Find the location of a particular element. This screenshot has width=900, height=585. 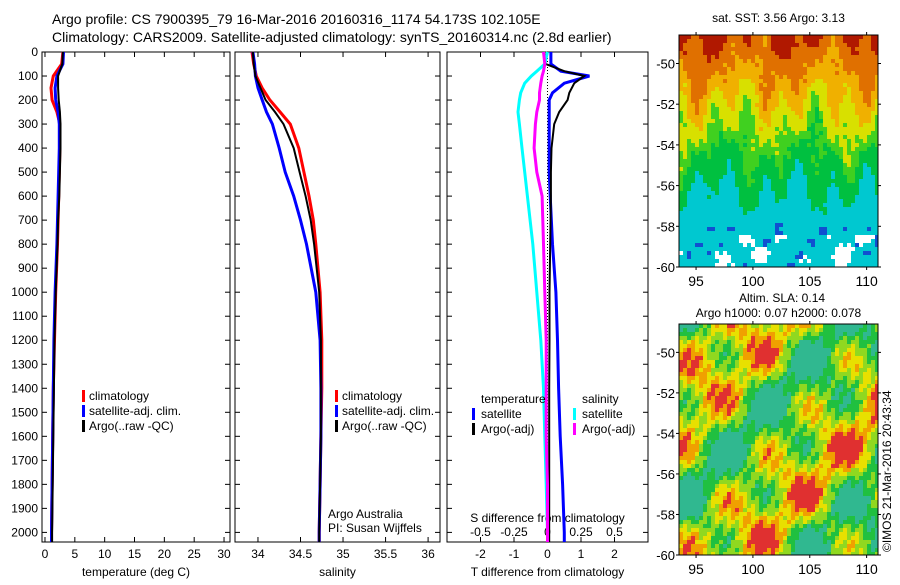

legend-swatch is located at coordinates (574, 414).